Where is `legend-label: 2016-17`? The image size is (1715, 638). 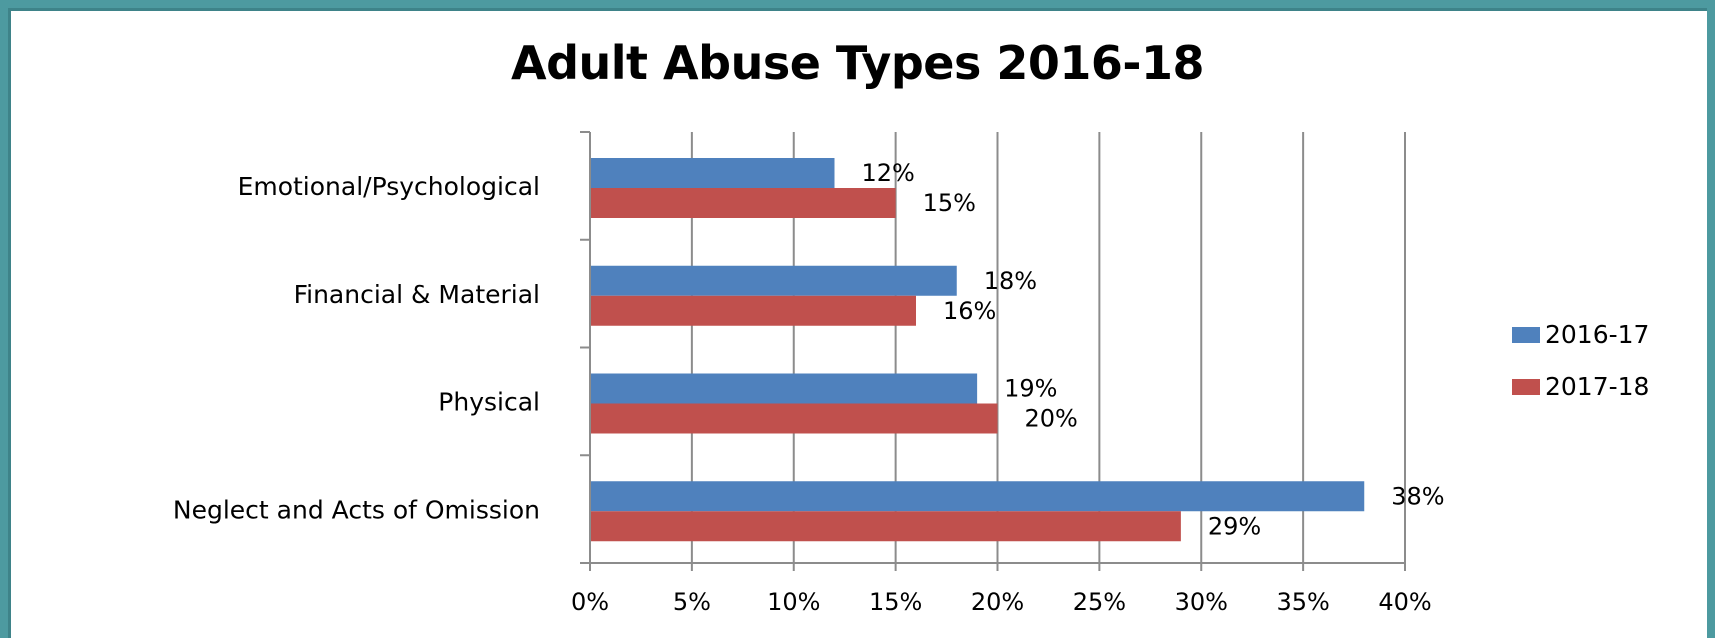
legend-label: 2016-17 is located at coordinates (1597, 334).